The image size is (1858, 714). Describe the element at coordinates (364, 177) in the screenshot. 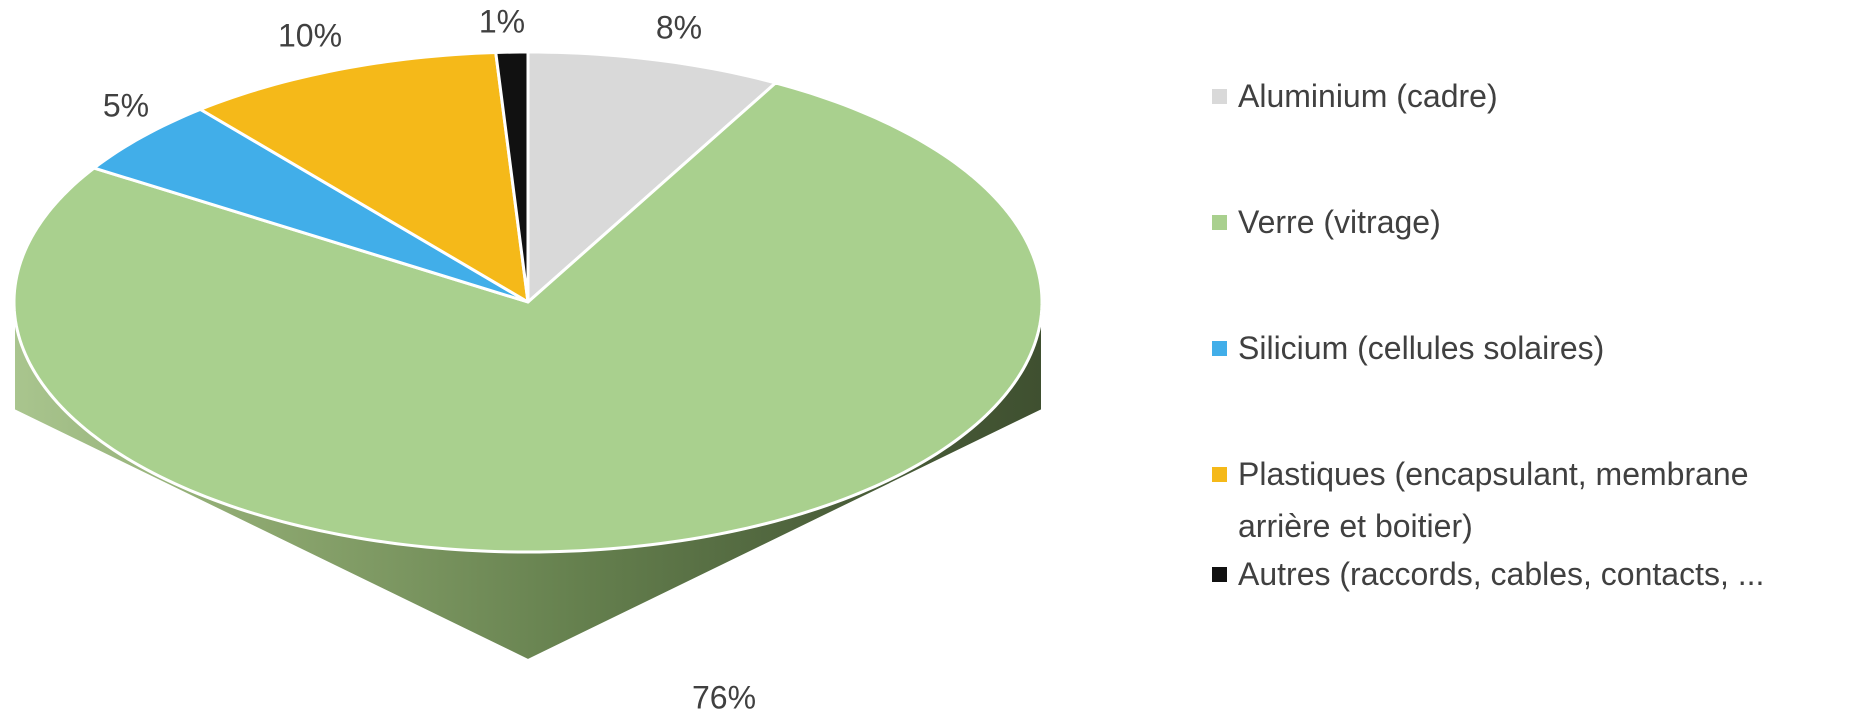

I see `pie-slice-plastiques` at that location.